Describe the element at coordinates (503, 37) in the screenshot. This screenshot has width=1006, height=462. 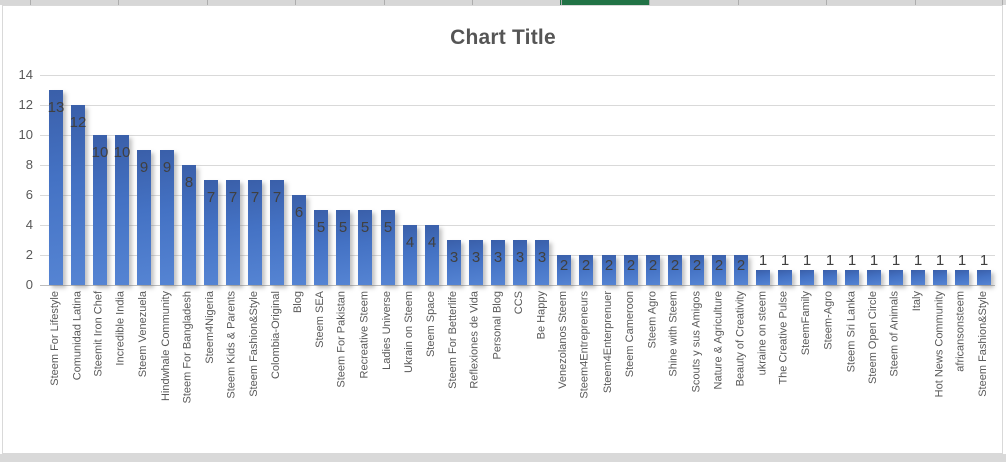
I see `chart-title: Chart Title` at that location.